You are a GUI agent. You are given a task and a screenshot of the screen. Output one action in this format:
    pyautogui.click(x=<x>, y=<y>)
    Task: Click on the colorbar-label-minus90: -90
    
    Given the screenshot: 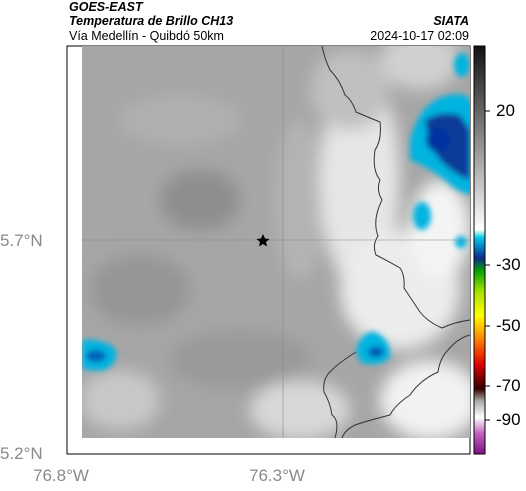 What is the action you would take?
    pyautogui.click(x=508, y=419)
    